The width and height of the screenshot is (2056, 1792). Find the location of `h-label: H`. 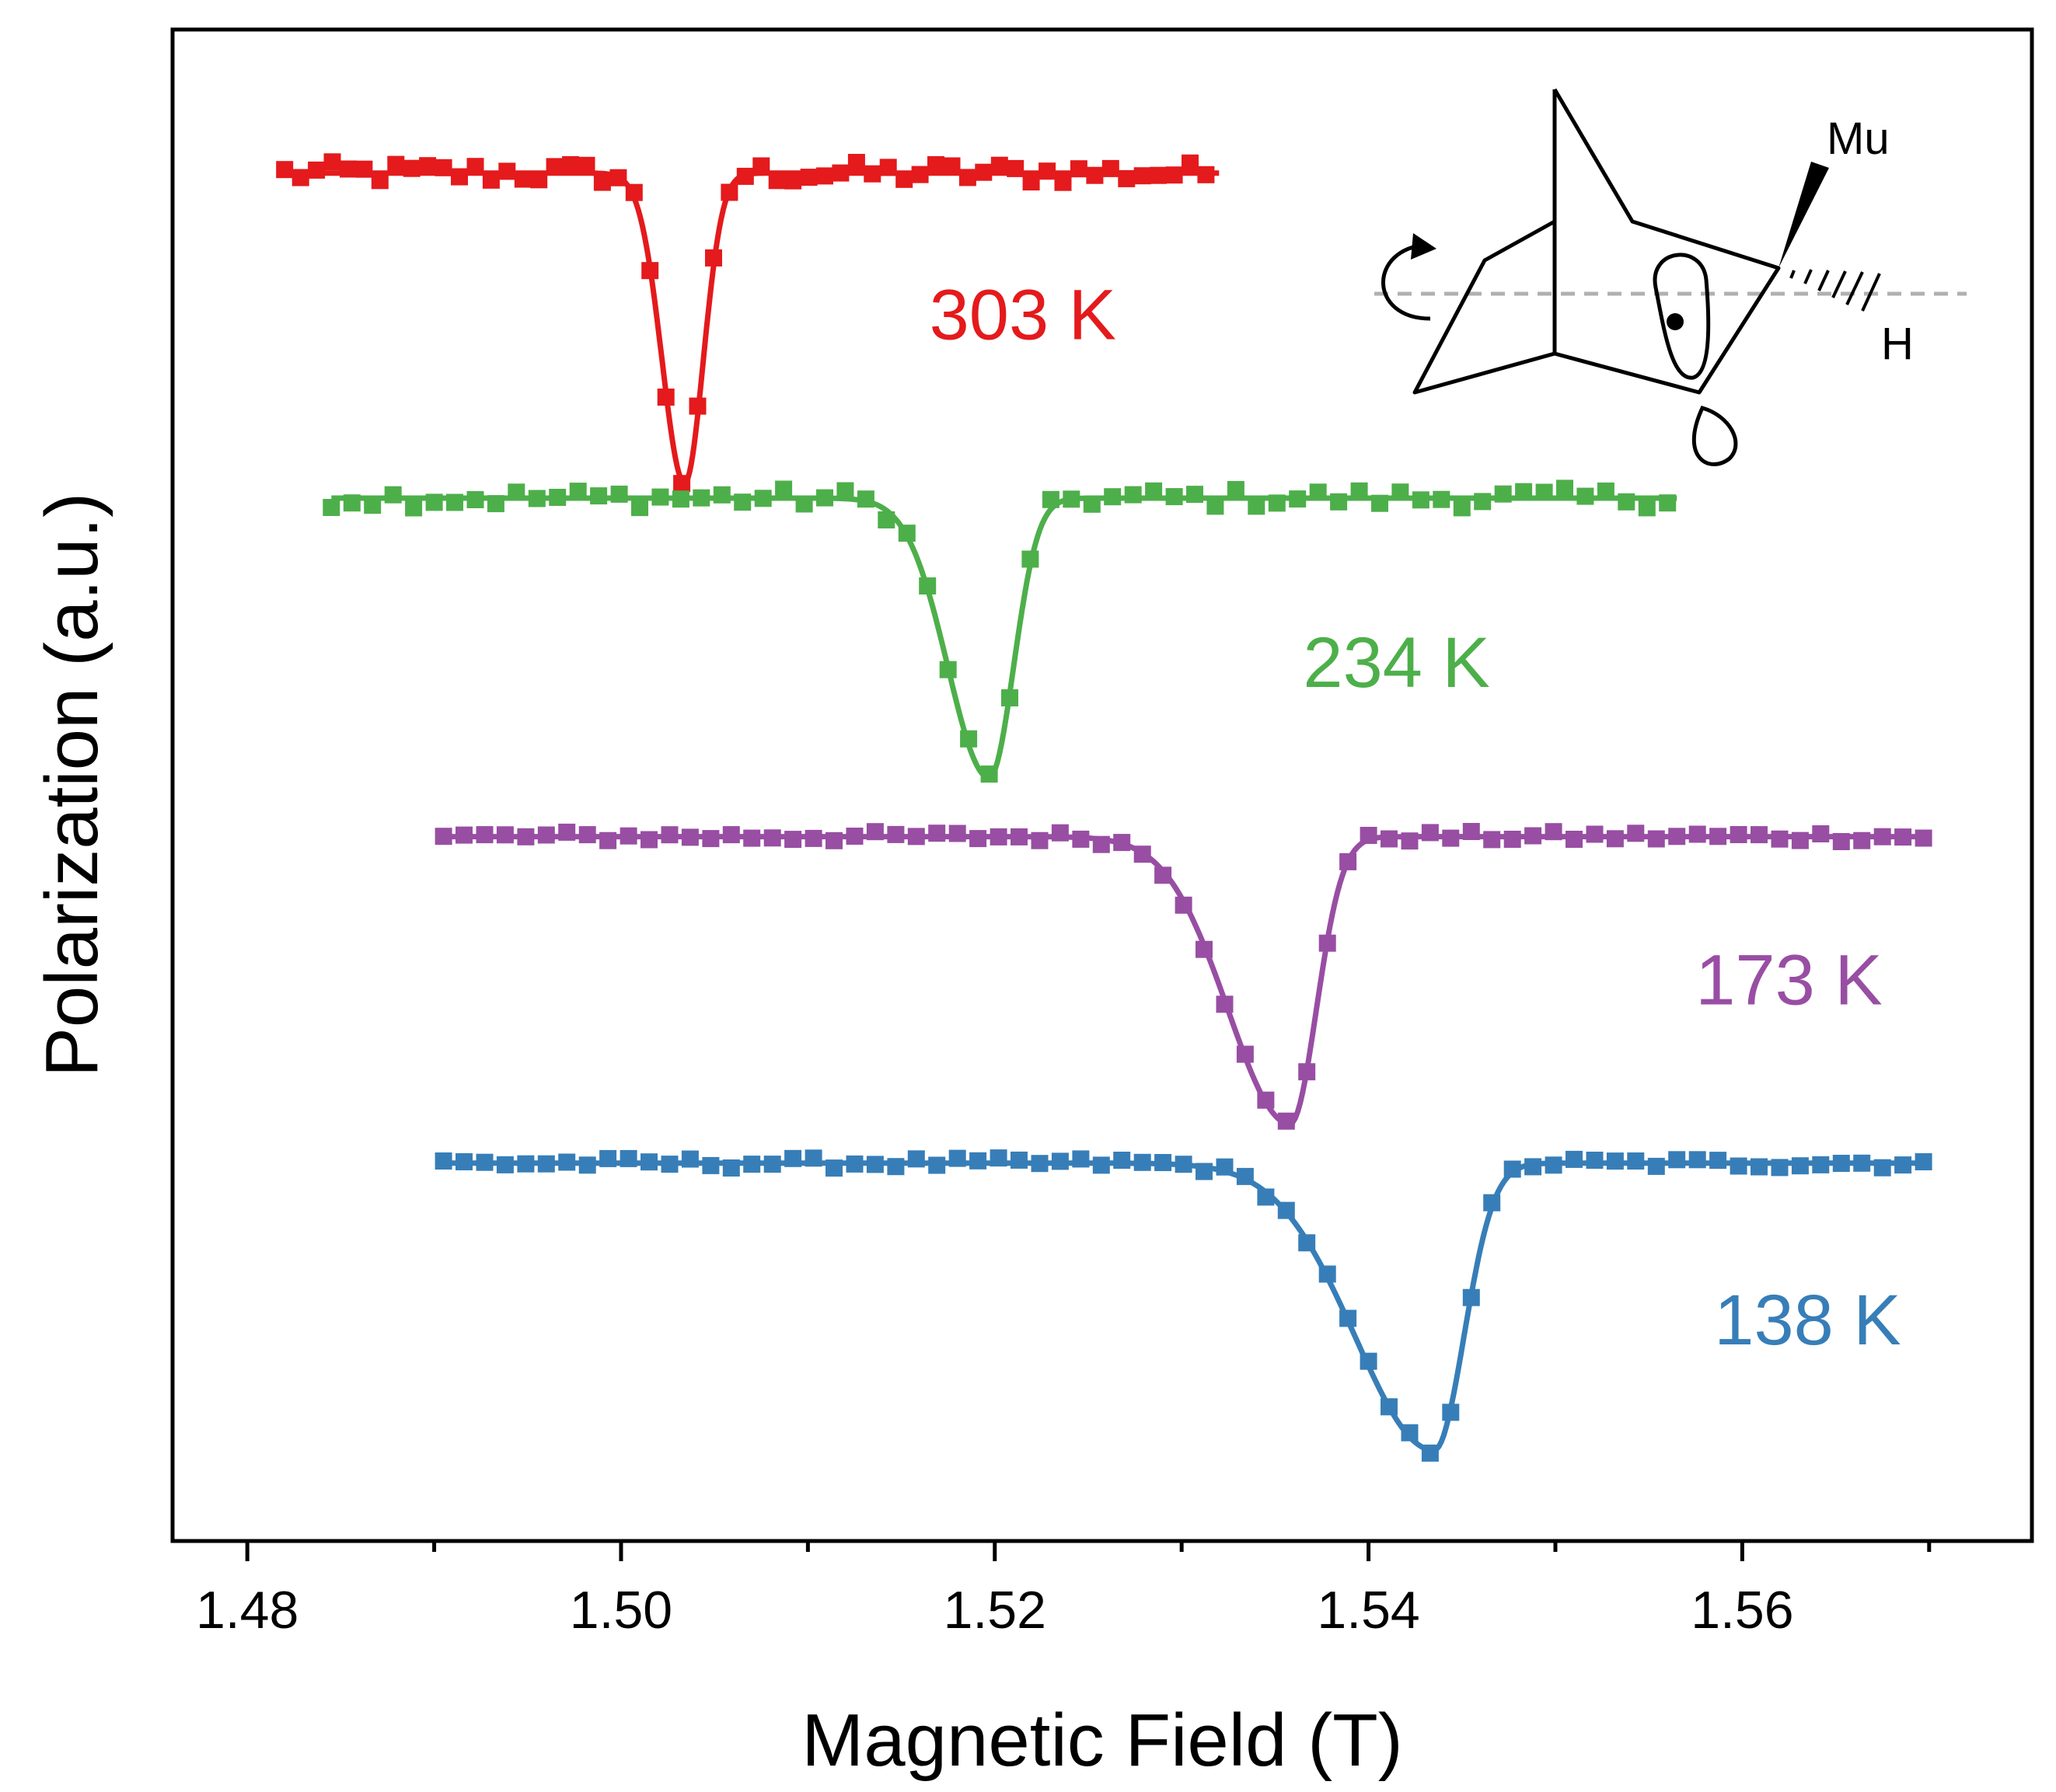

h-label: H is located at coordinates (1898, 344).